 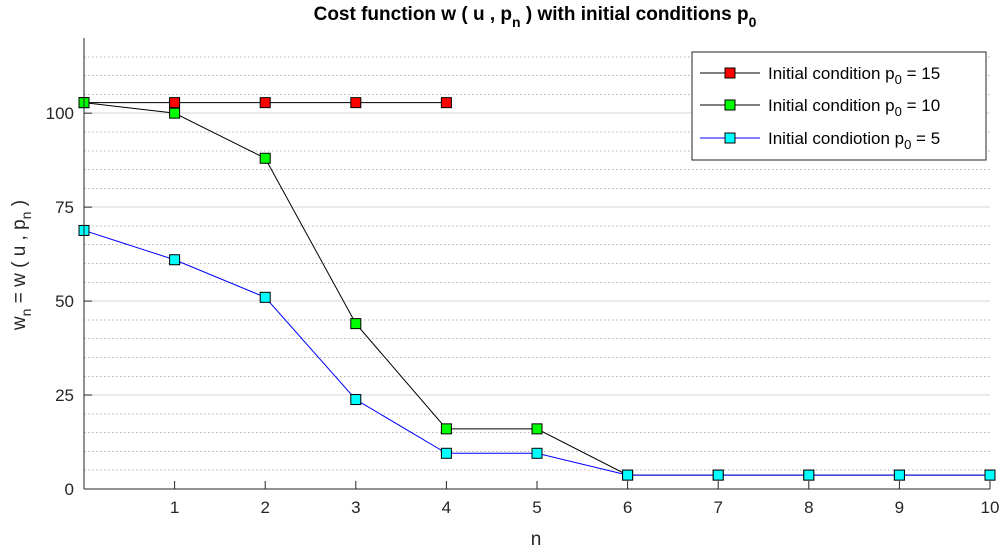 What do you see at coordinates (536, 539) in the screenshot?
I see `x-axis-label: n` at bounding box center [536, 539].